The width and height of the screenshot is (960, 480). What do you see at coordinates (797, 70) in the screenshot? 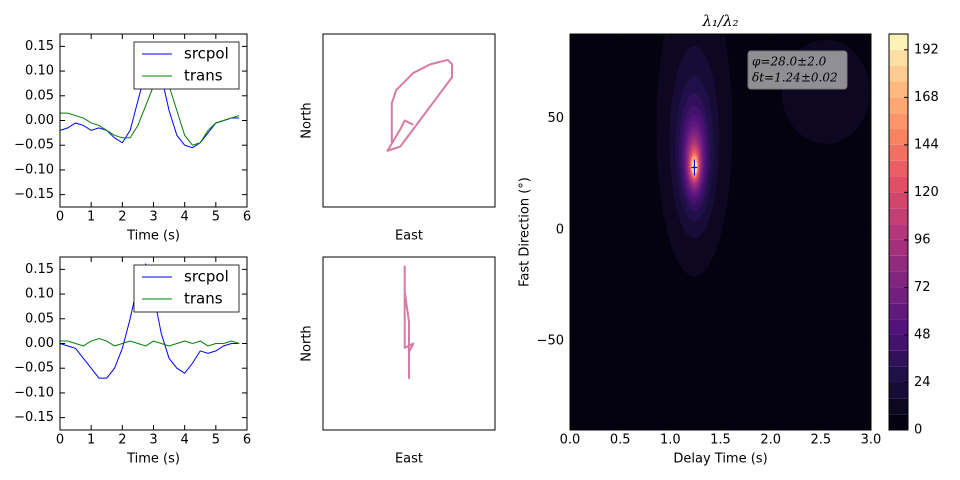
I see `annotation-box` at bounding box center [797, 70].